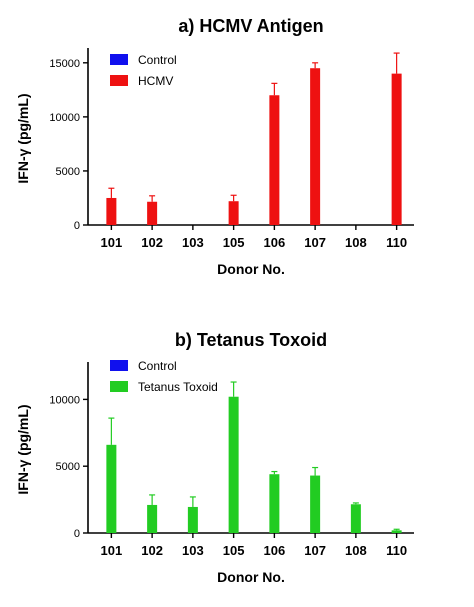 This screenshot has width=474, height=607. What do you see at coordinates (250, 26) in the screenshot?
I see `chart-title: a) HCMV Antigen` at bounding box center [250, 26].